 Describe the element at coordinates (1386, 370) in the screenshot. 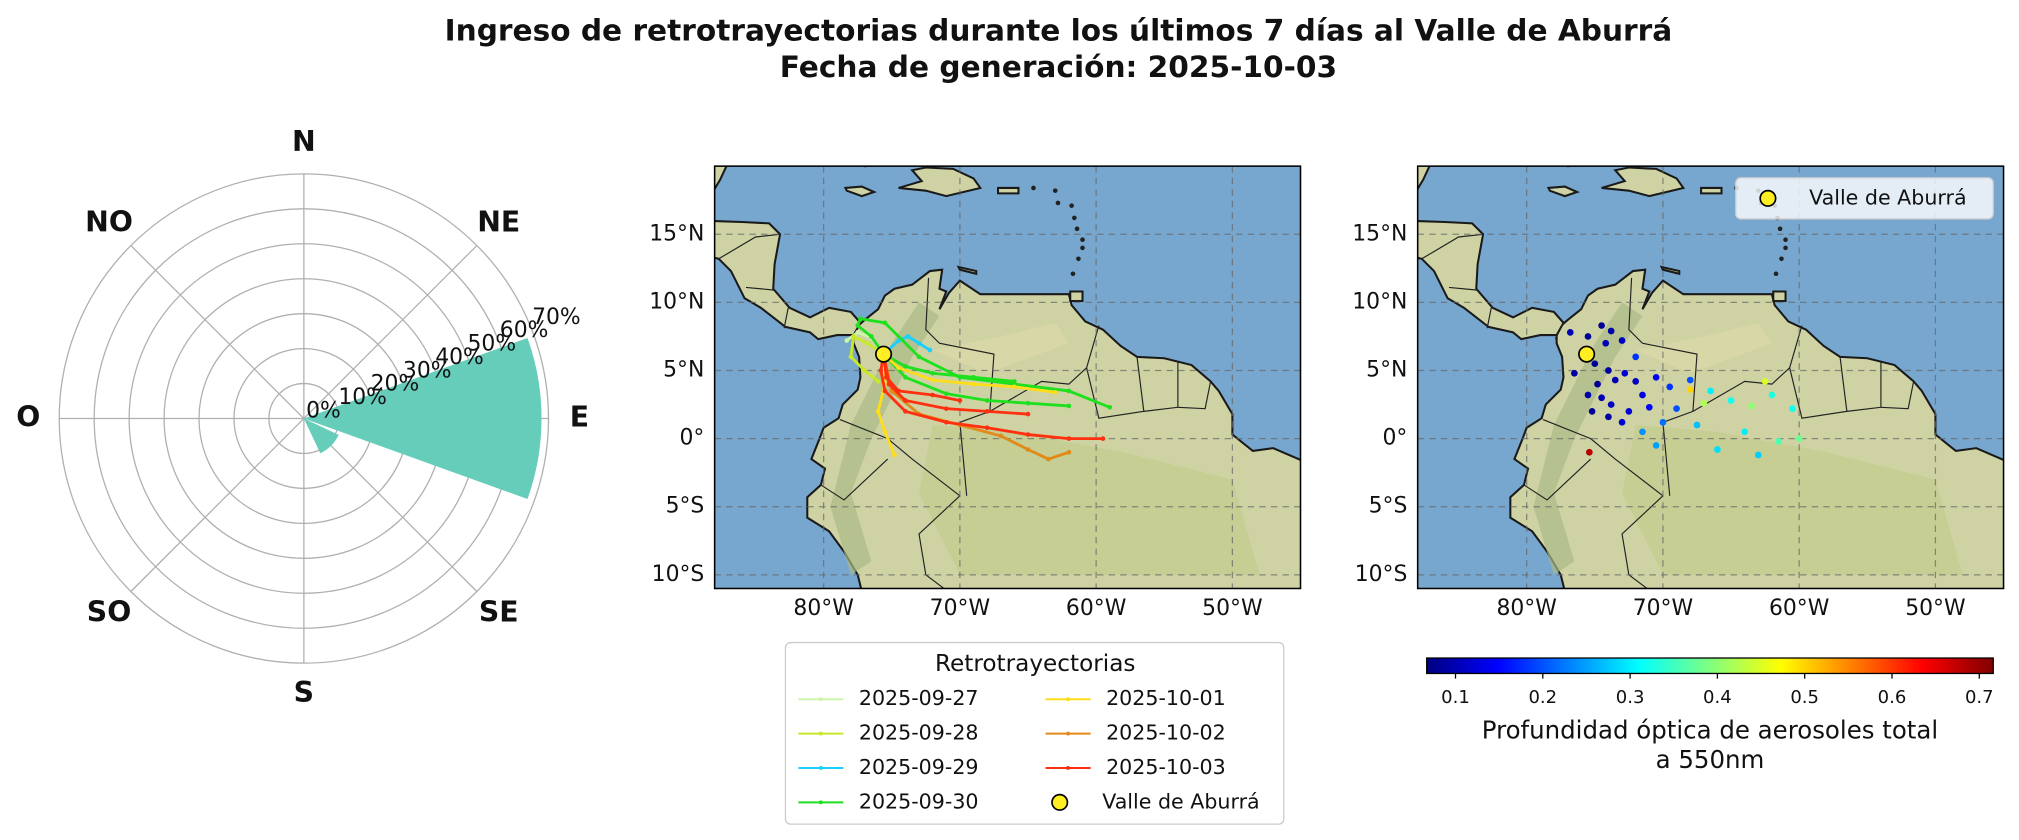

I see `y-tick-label: 5°N` at that location.